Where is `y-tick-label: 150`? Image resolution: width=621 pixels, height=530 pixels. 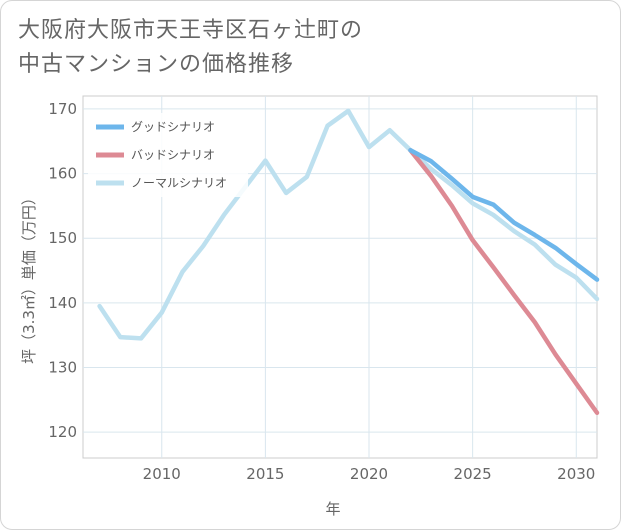
y-tick-label: 150 is located at coordinates (62, 238).